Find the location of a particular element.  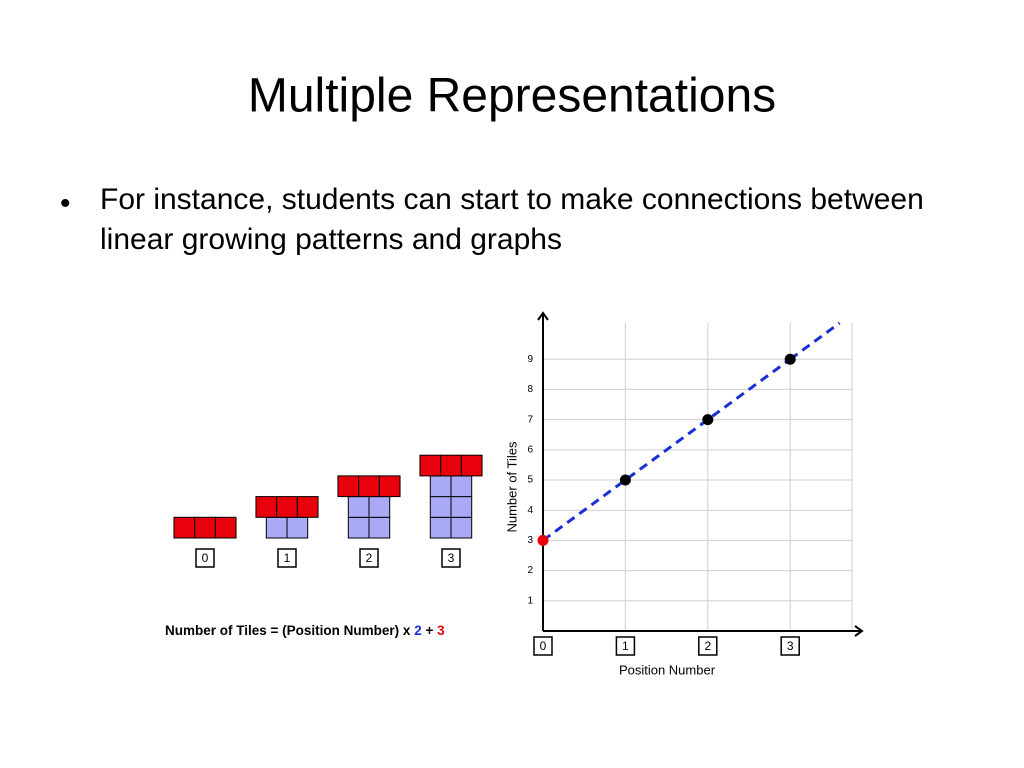

y-axis is located at coordinates (543, 471).